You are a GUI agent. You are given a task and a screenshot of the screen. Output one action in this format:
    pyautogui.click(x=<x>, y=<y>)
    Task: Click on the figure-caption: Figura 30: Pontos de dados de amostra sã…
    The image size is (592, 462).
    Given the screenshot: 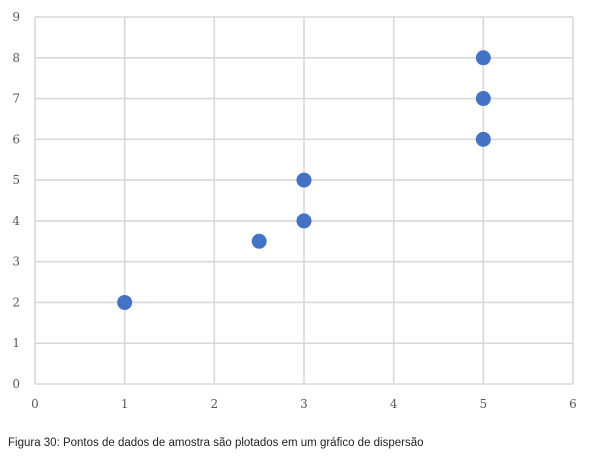 What is the action you would take?
    pyautogui.click(x=216, y=443)
    